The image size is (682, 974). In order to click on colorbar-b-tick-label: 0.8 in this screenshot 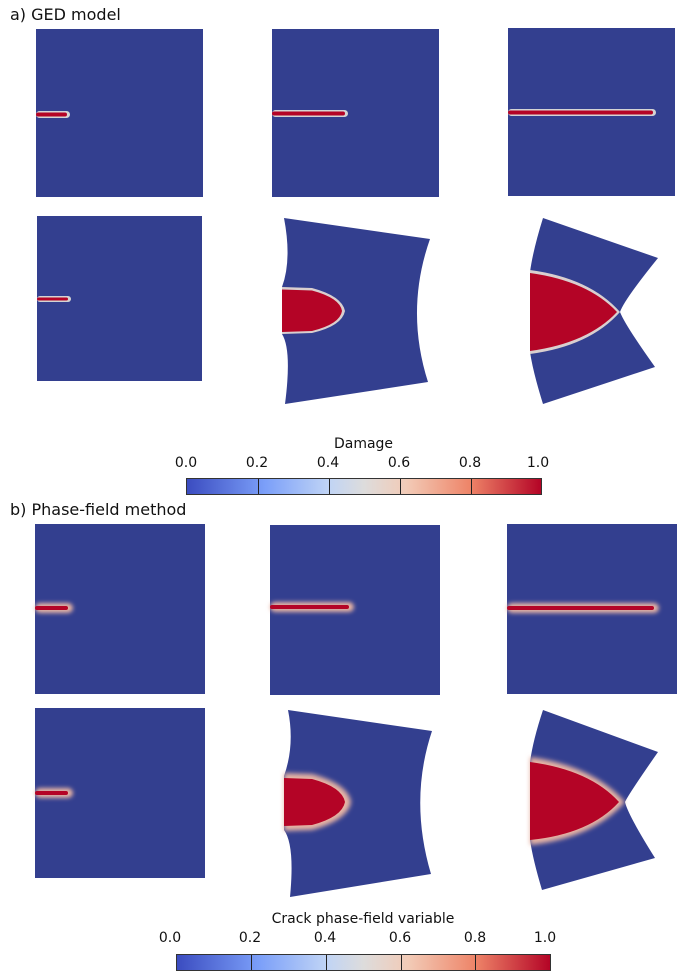, I will do `click(475, 938)`.